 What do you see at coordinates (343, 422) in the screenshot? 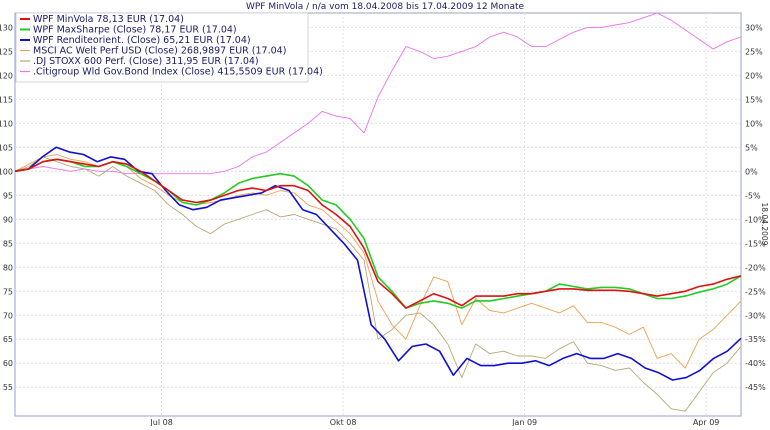
I see `x-tick-label: Okt 08` at bounding box center [343, 422].